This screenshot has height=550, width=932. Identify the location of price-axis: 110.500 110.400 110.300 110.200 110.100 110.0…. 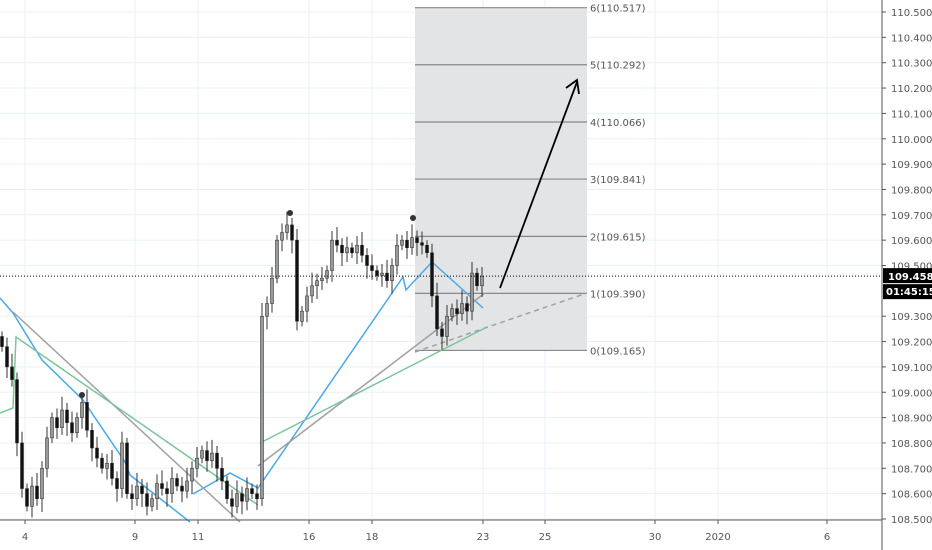
(906, 275).